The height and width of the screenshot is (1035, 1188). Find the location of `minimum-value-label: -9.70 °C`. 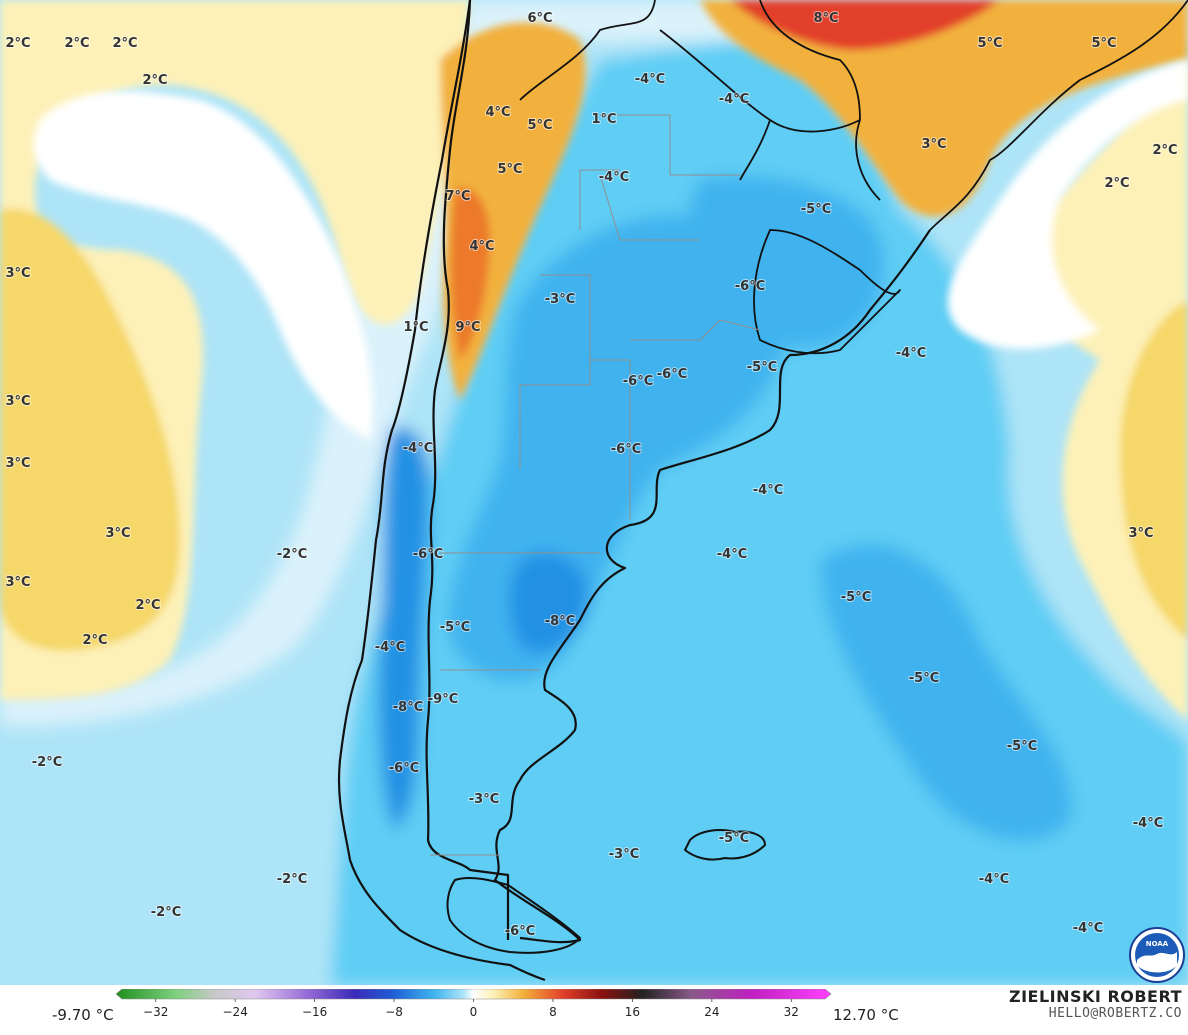

minimum-value-label: -9.70 °C is located at coordinates (83, 1015).